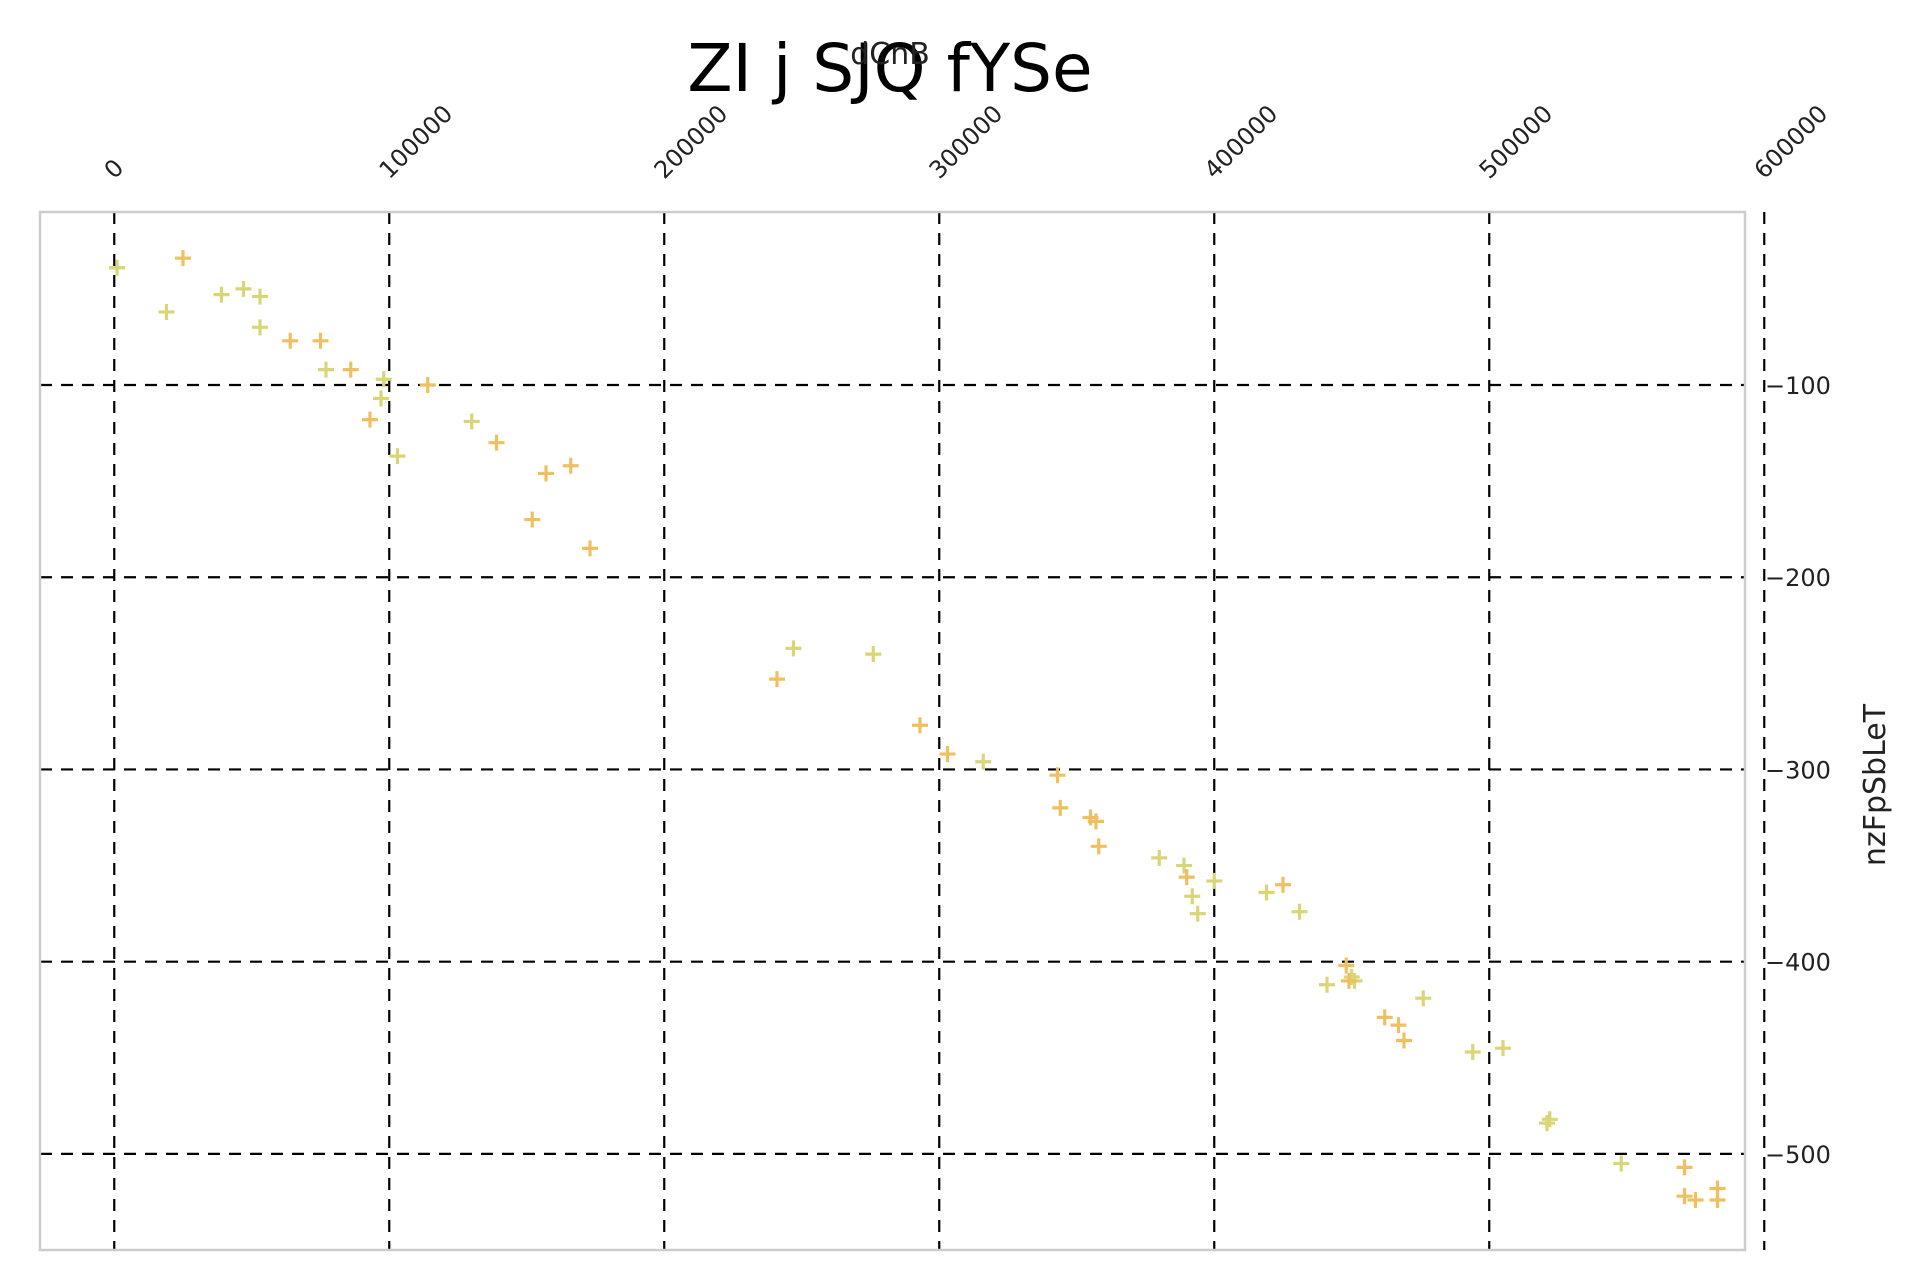 The height and width of the screenshot is (1284, 1926). Describe the element at coordinates (1875, 784) in the screenshot. I see `y-axis-label: nzFpSbLeT` at that location.